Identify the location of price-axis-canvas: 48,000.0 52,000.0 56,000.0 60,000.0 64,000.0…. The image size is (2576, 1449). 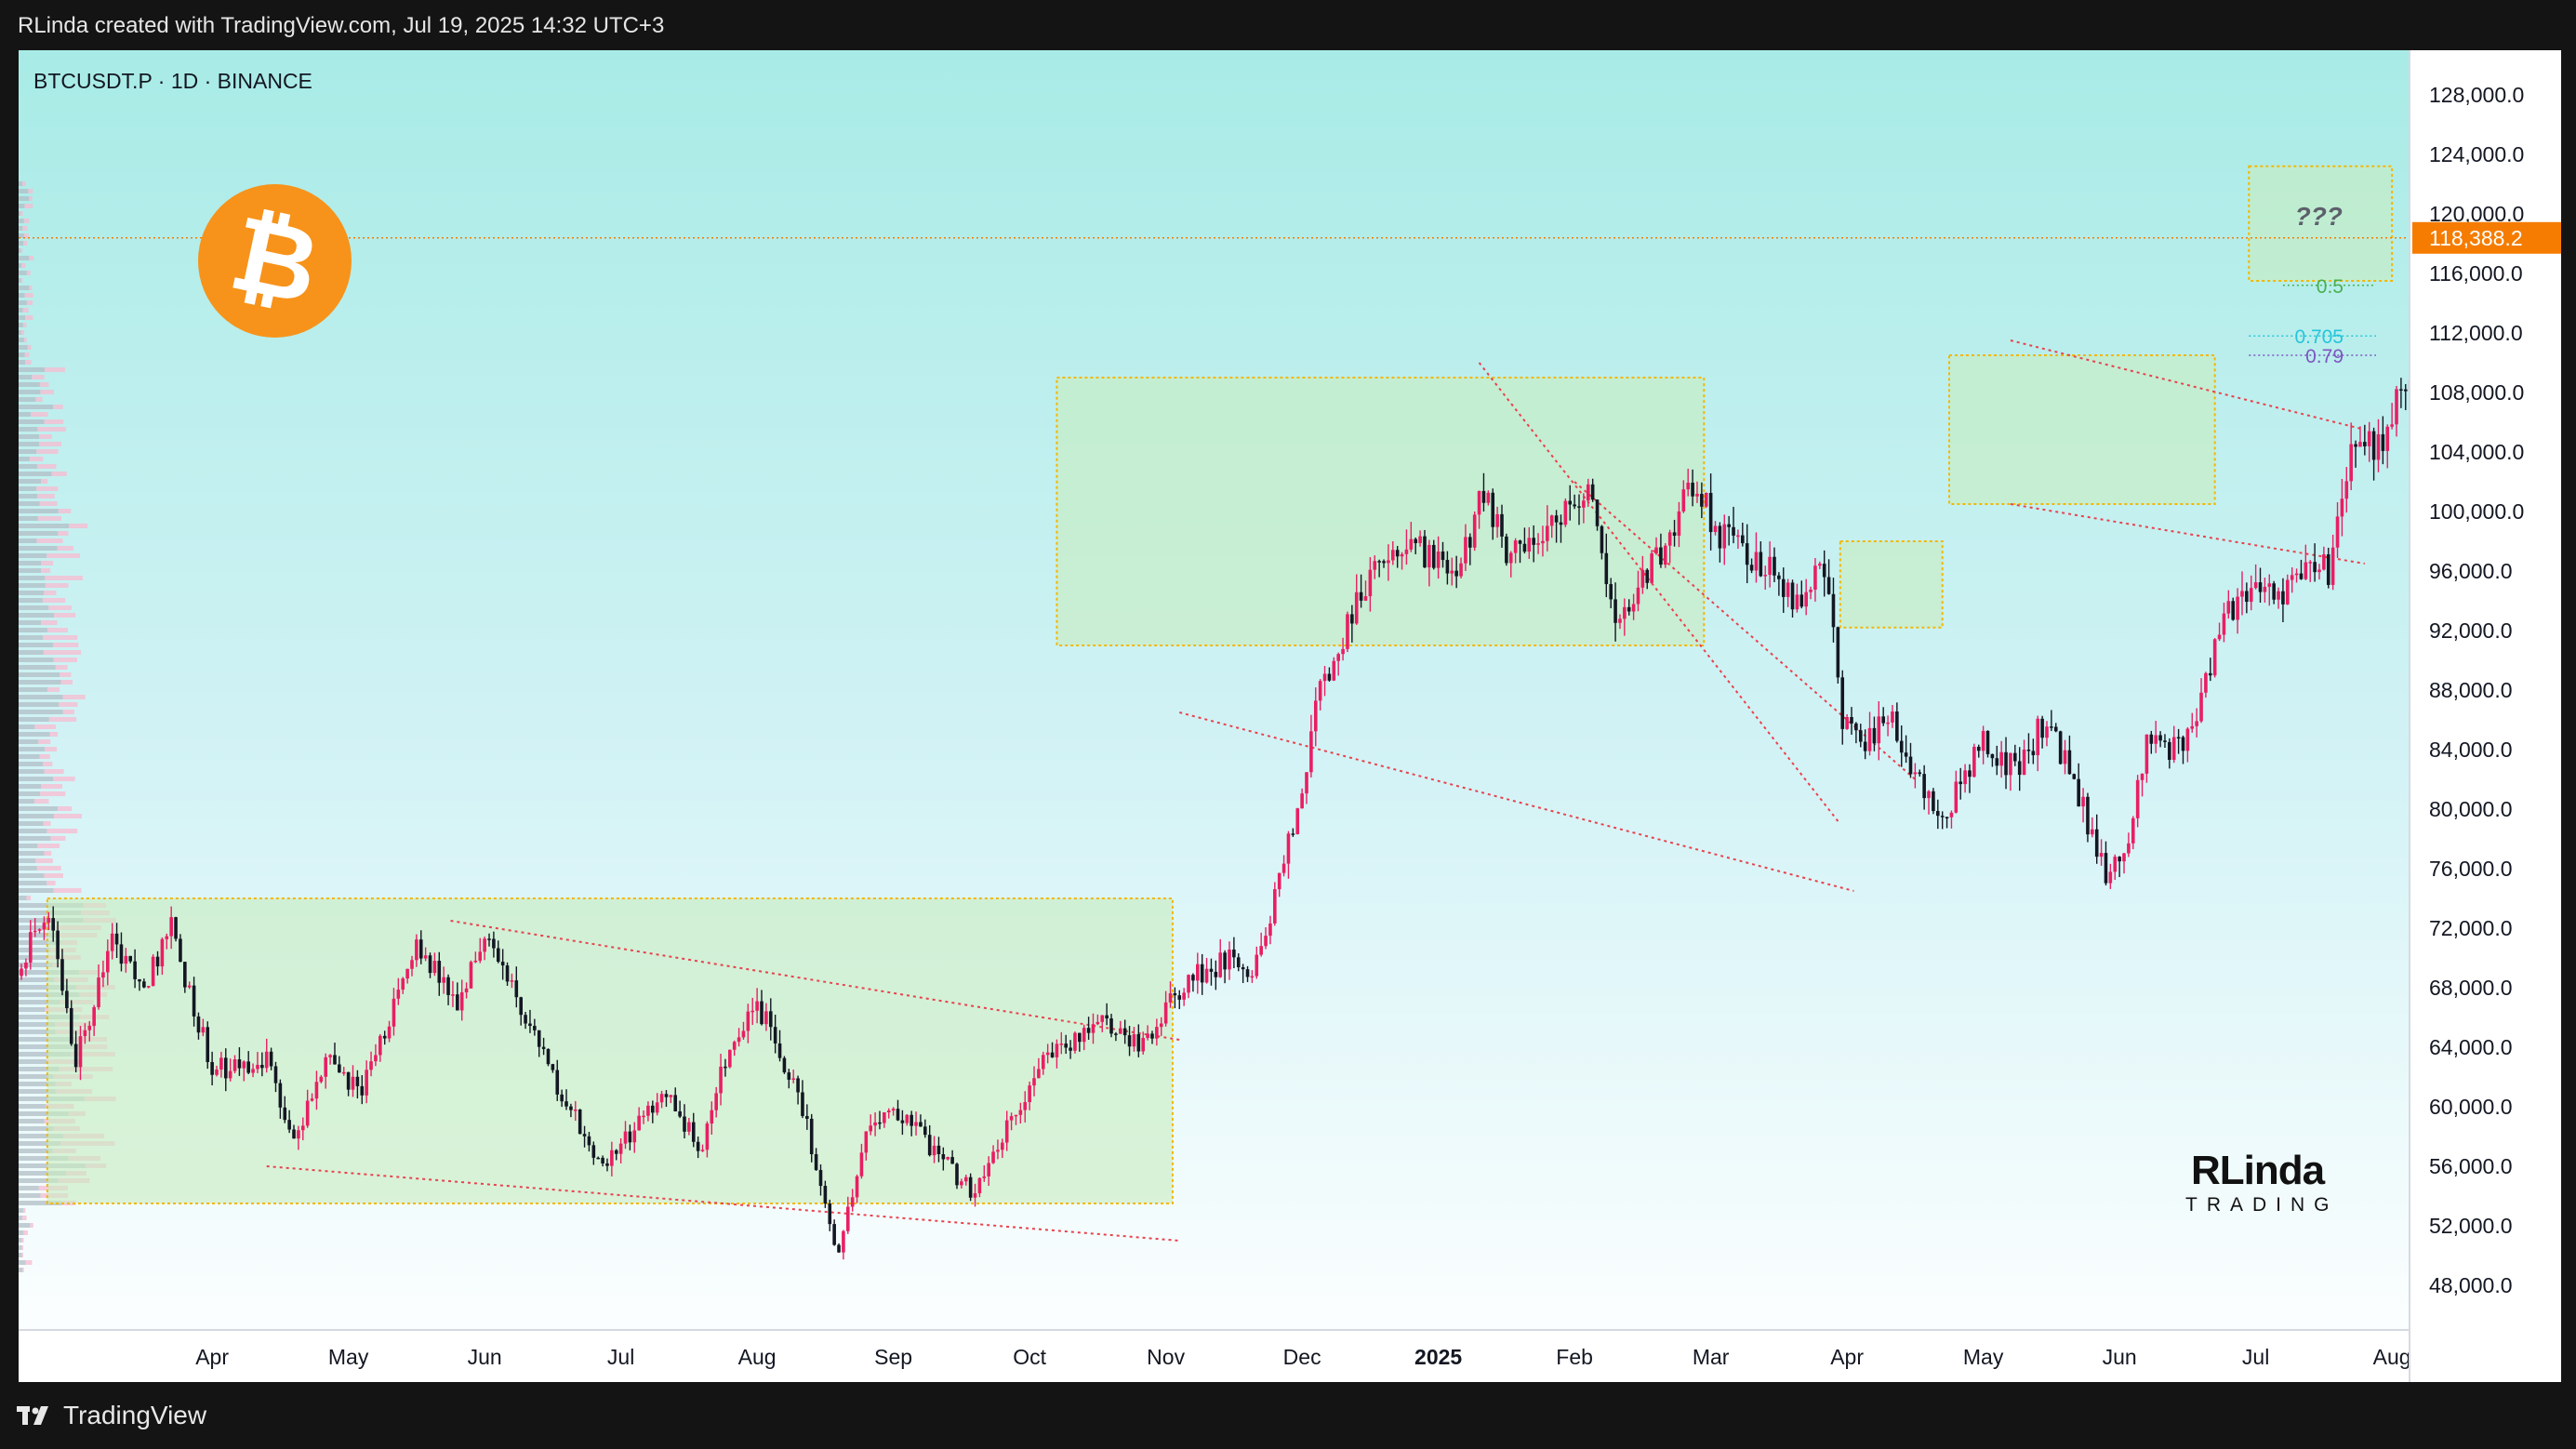
(2485, 716).